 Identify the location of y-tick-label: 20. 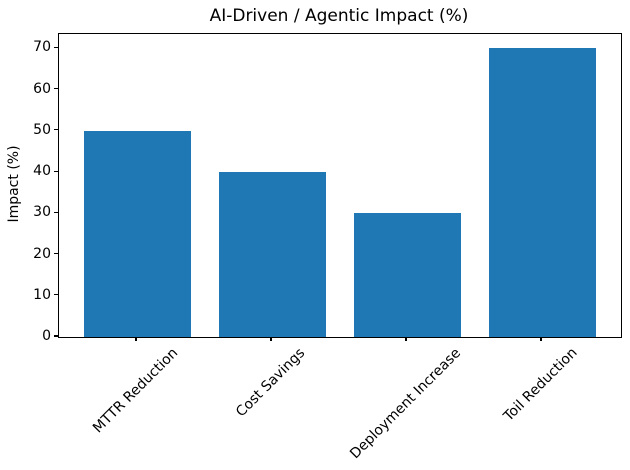
(42, 253).